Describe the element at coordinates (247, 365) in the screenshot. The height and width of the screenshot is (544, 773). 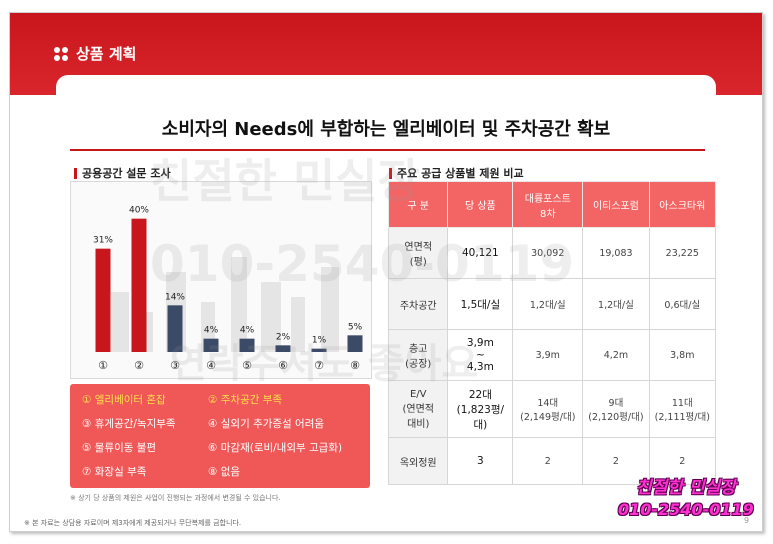
I see `category-label-5: ⑤` at that location.